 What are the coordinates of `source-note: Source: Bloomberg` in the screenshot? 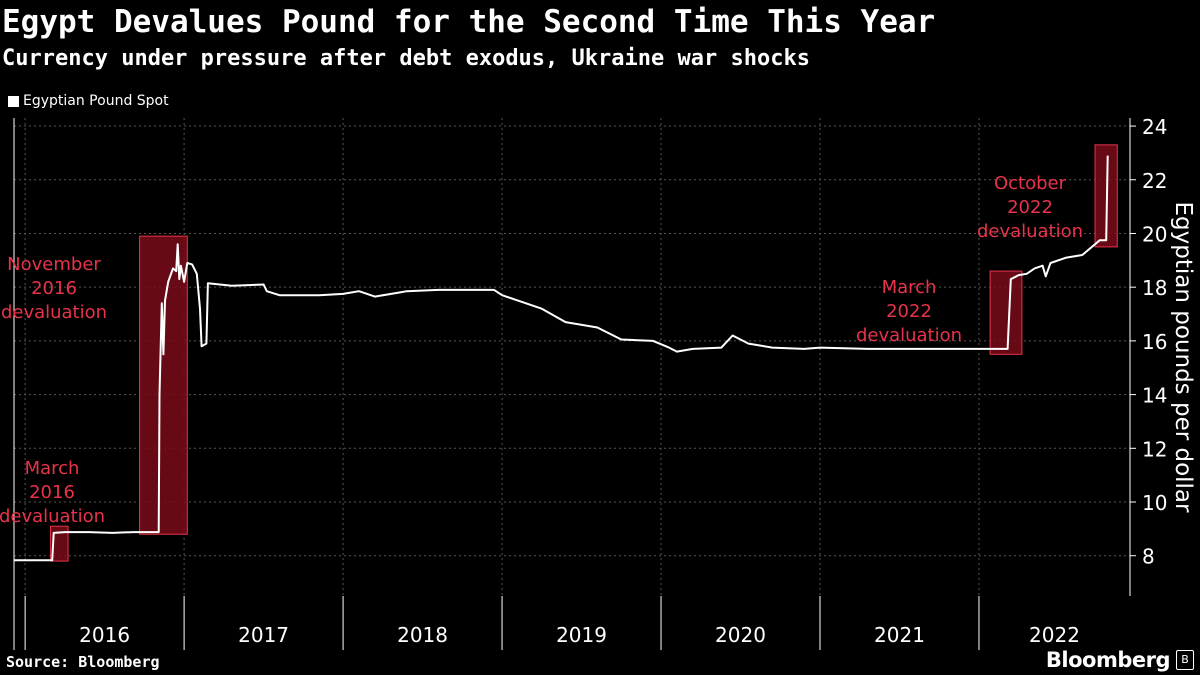 It's located at (83, 662).